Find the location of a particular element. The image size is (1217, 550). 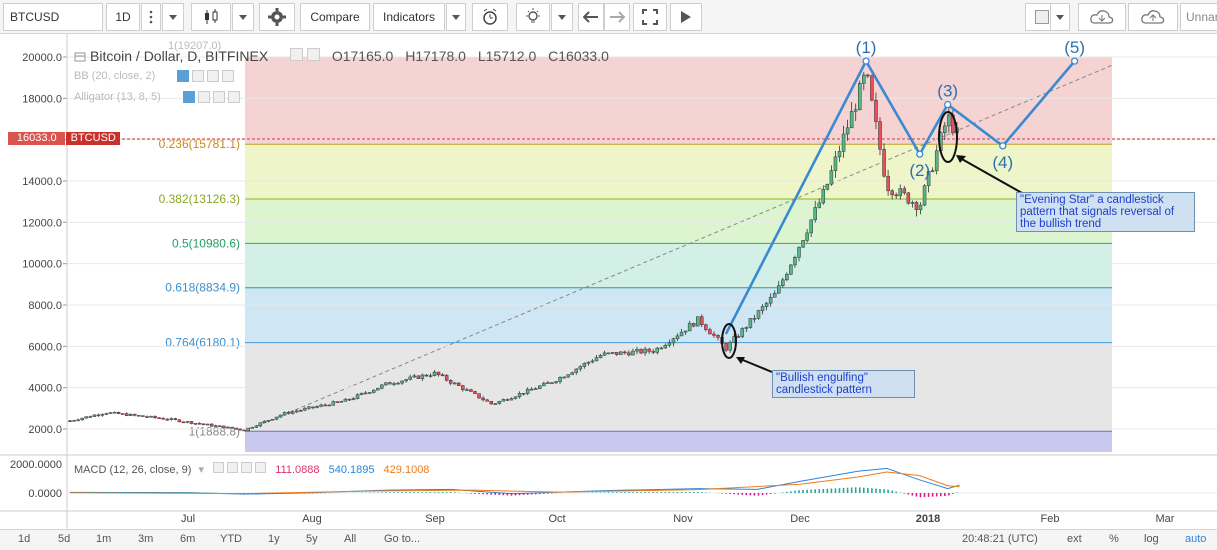

bb-settings-icon is located at coordinates (198, 76).